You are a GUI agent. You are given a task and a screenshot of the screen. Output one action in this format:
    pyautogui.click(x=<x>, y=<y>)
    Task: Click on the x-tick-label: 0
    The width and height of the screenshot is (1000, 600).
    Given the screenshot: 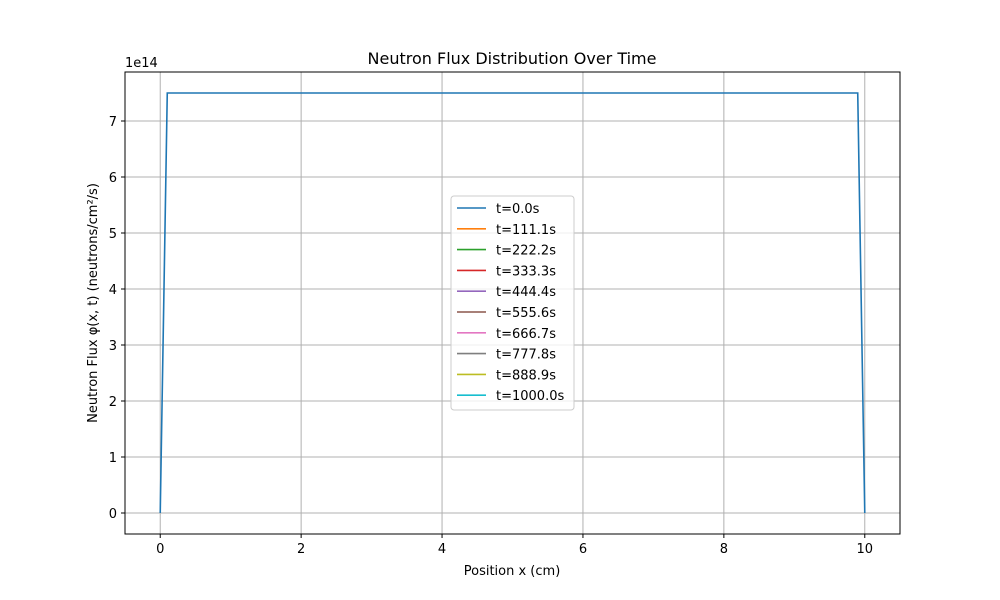 What is the action you would take?
    pyautogui.click(x=160, y=549)
    